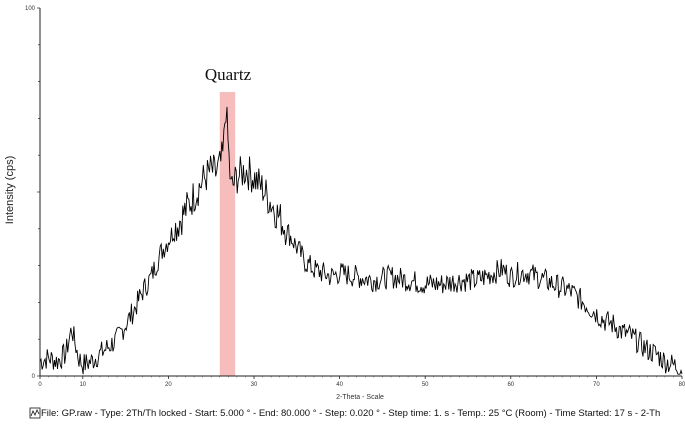 This screenshot has height=426, width=685. Describe the element at coordinates (228, 74) in the screenshot. I see `quartz-annotation: Quartz` at that location.